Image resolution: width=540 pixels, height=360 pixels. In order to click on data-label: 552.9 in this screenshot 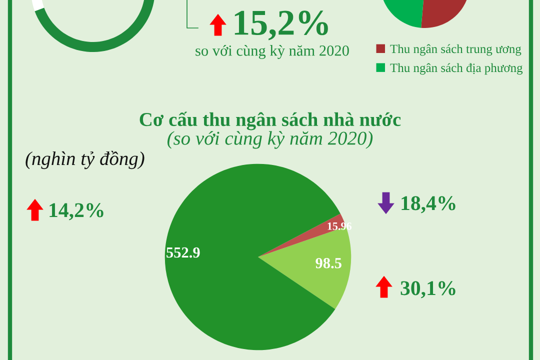, I will do `click(183, 252)`.